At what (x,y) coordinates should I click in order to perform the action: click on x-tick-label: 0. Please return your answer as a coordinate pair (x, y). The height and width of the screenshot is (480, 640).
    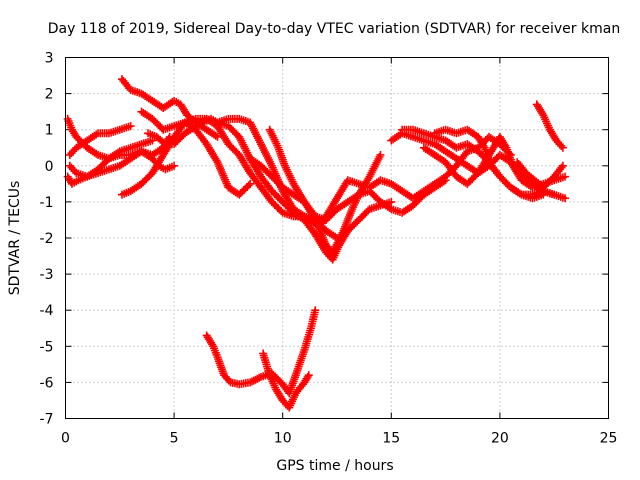
    Looking at the image, I should click on (65, 439).